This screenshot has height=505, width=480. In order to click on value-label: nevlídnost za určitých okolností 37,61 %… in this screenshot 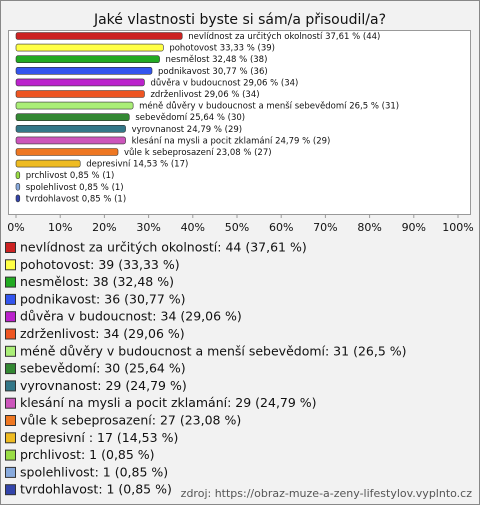, I will do `click(284, 36)`.